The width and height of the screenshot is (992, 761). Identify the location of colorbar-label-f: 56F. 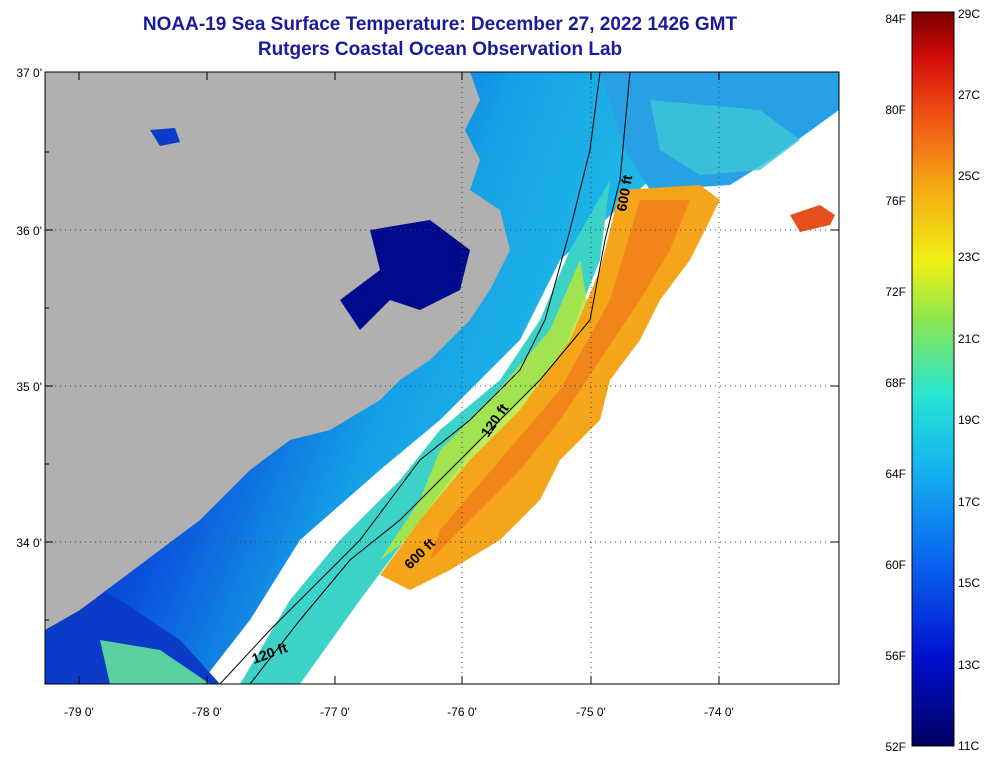
(895, 656).